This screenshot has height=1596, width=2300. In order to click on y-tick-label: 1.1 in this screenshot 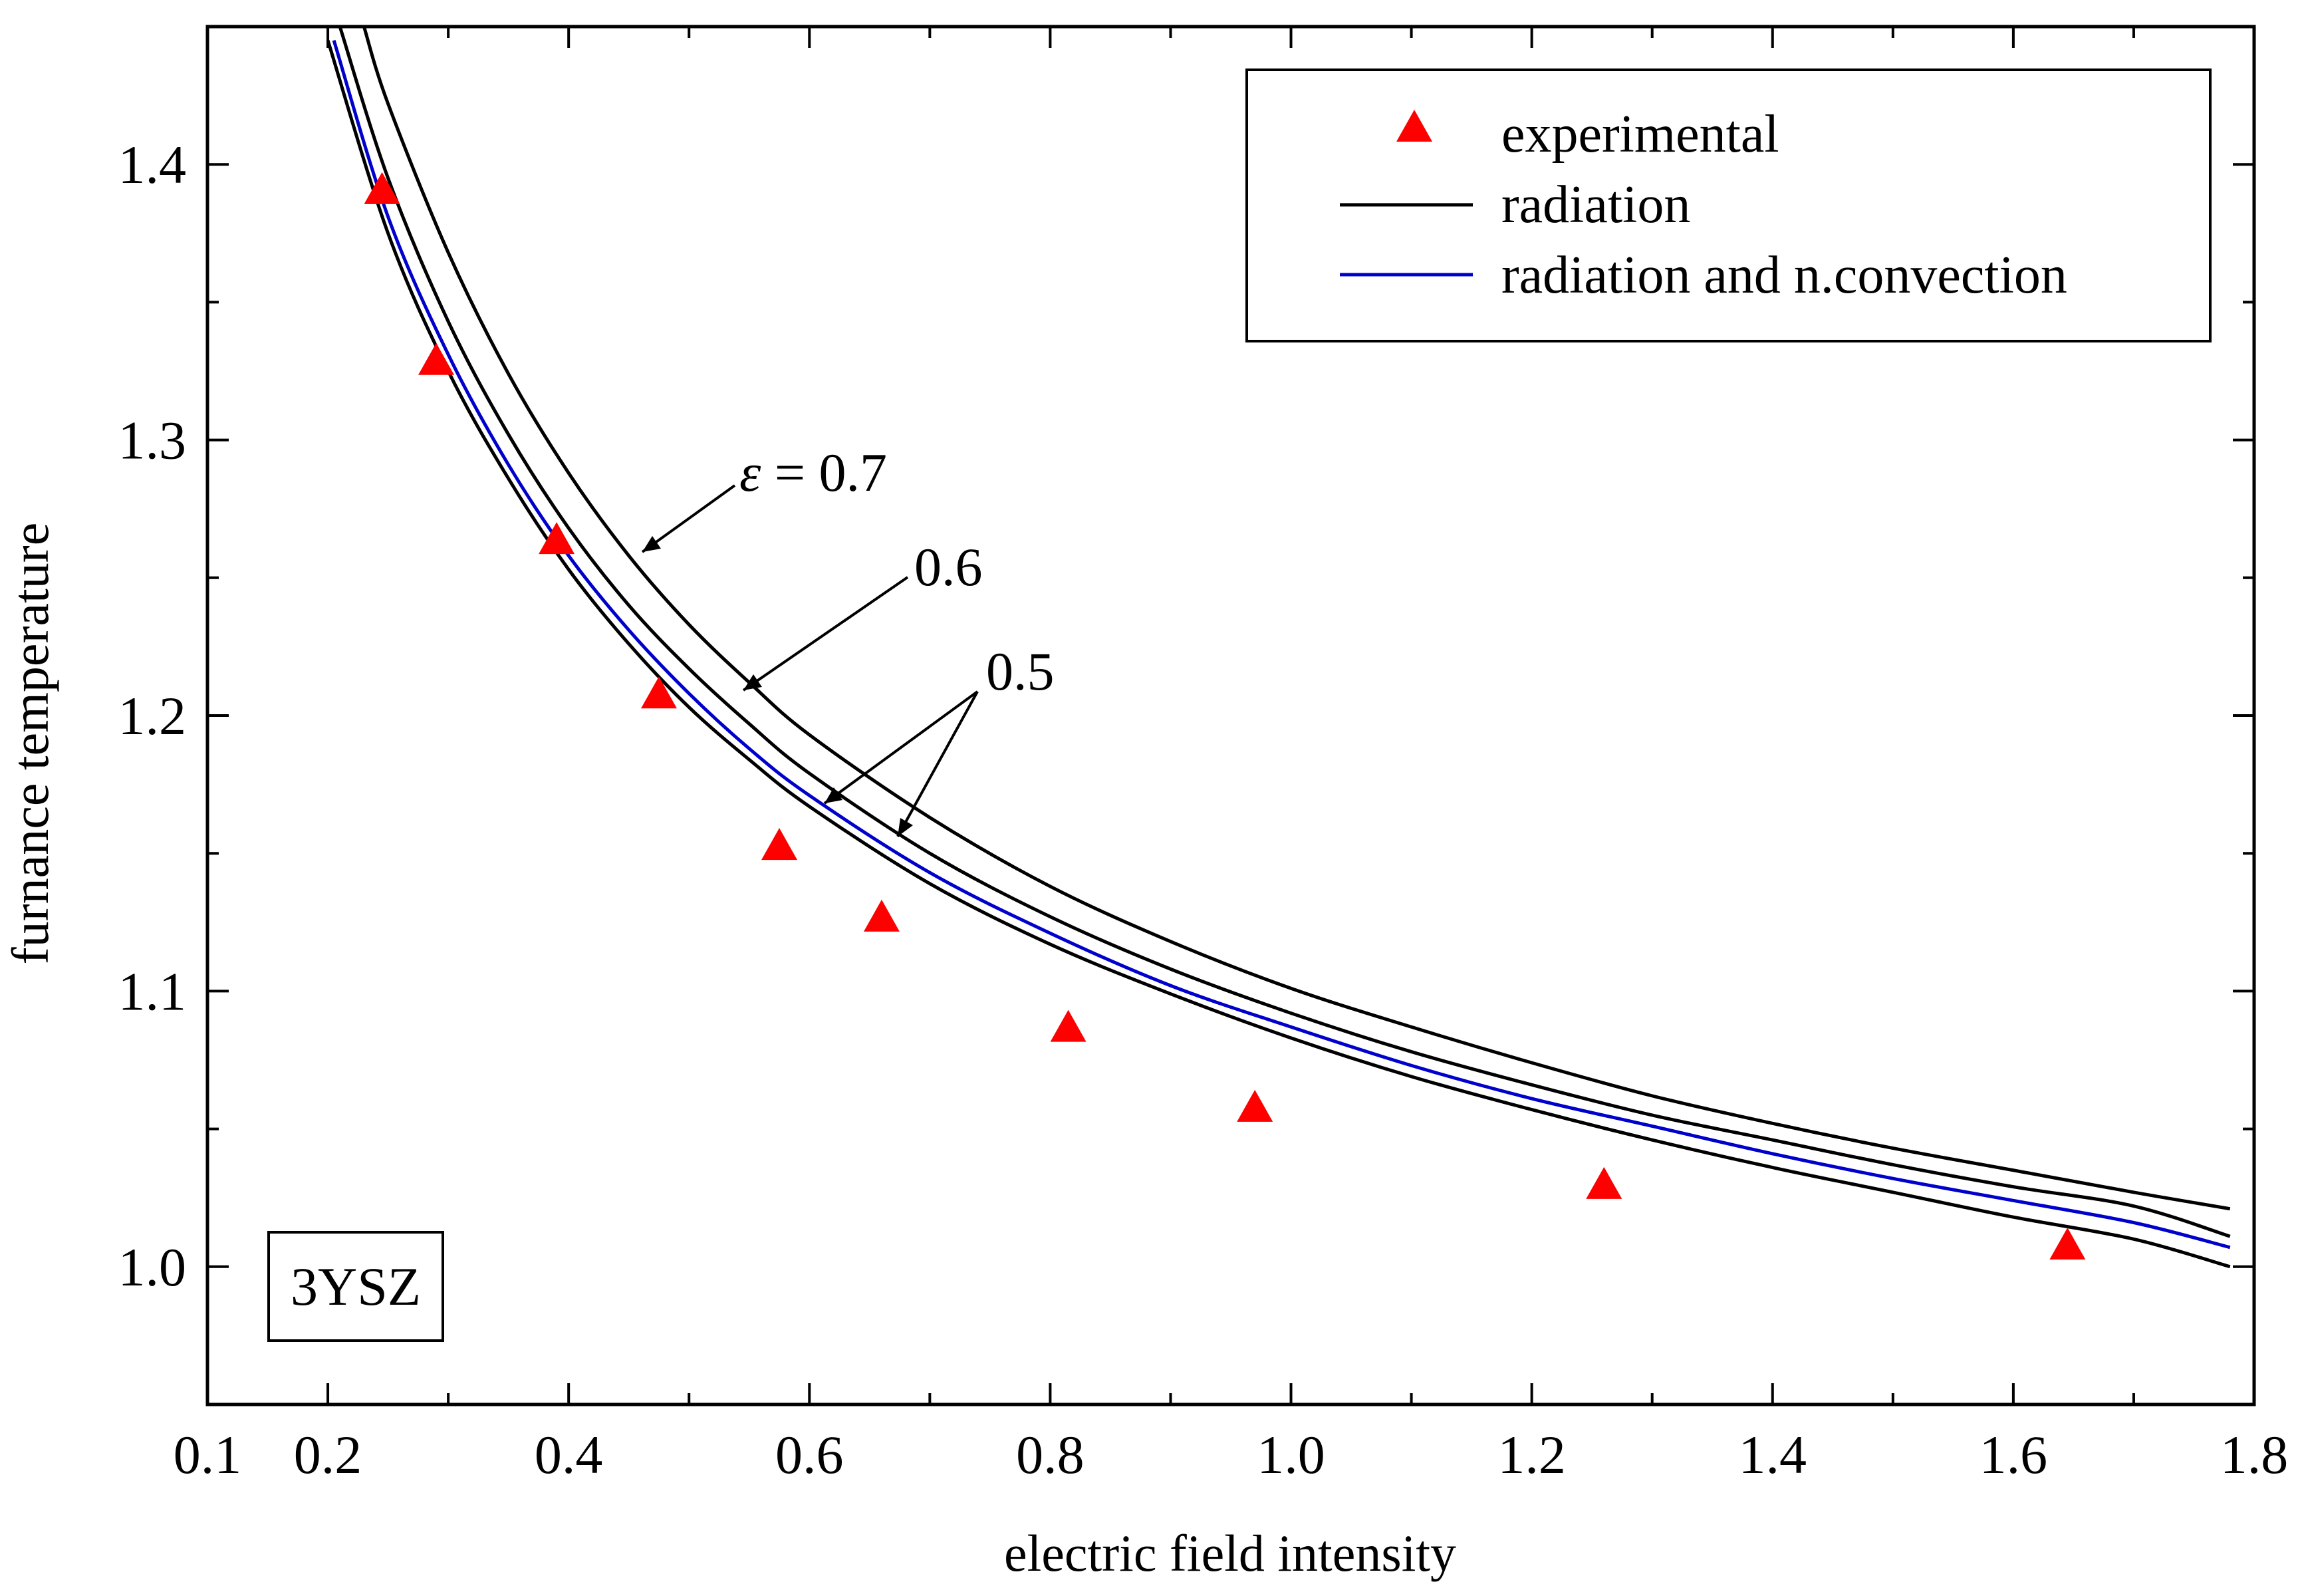, I will do `click(152, 991)`.